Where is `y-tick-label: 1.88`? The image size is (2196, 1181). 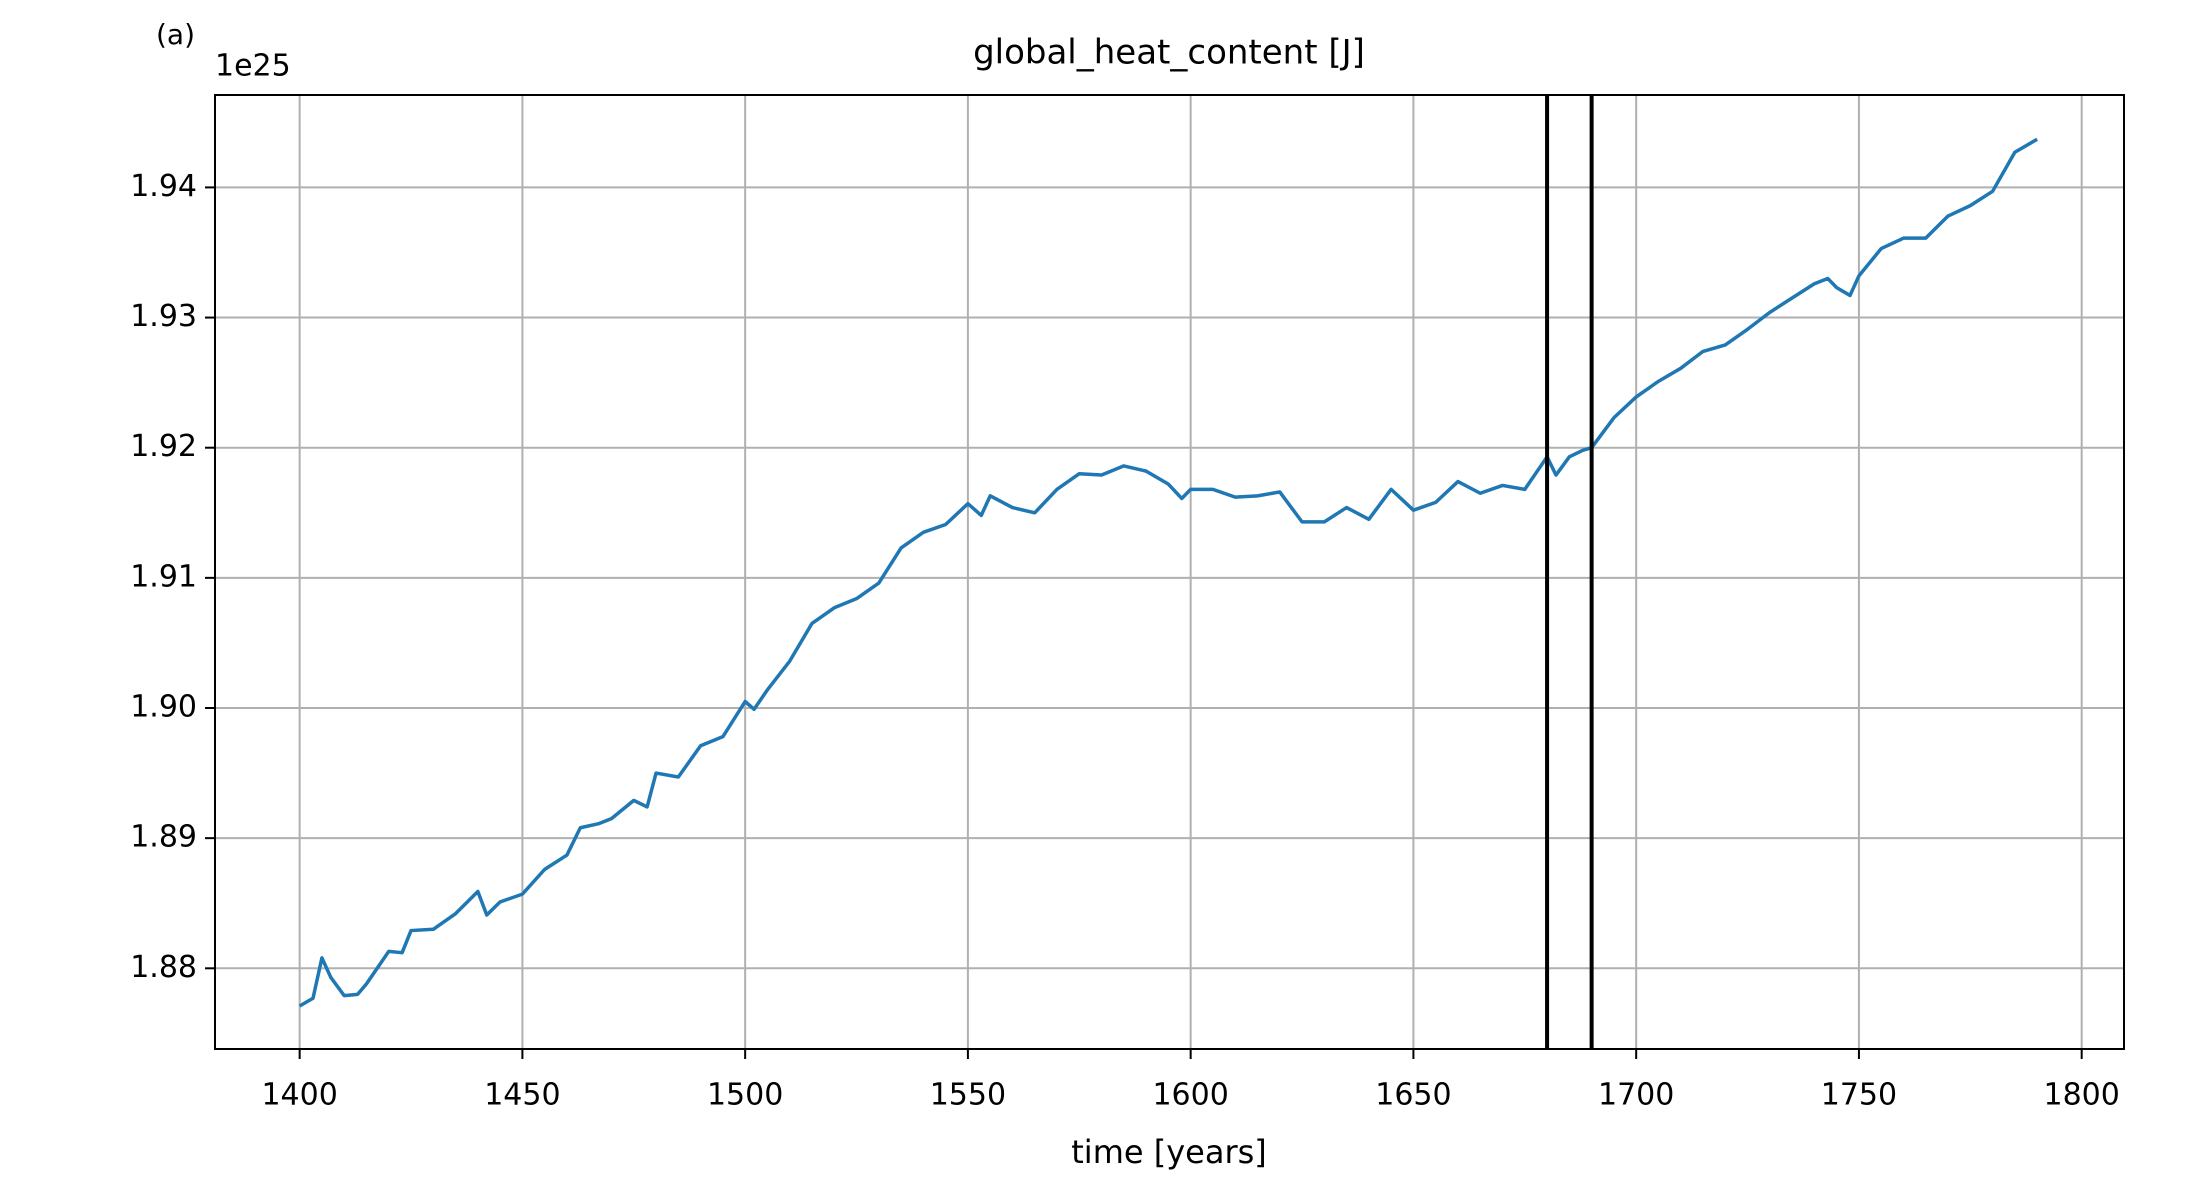 y-tick-label: 1.88 is located at coordinates (163, 967).